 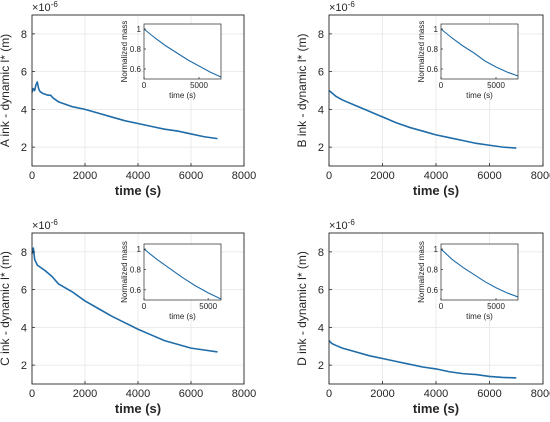 I want to click on y-axis-label: D ink - dynamic l* (m), so click(x=302, y=308).